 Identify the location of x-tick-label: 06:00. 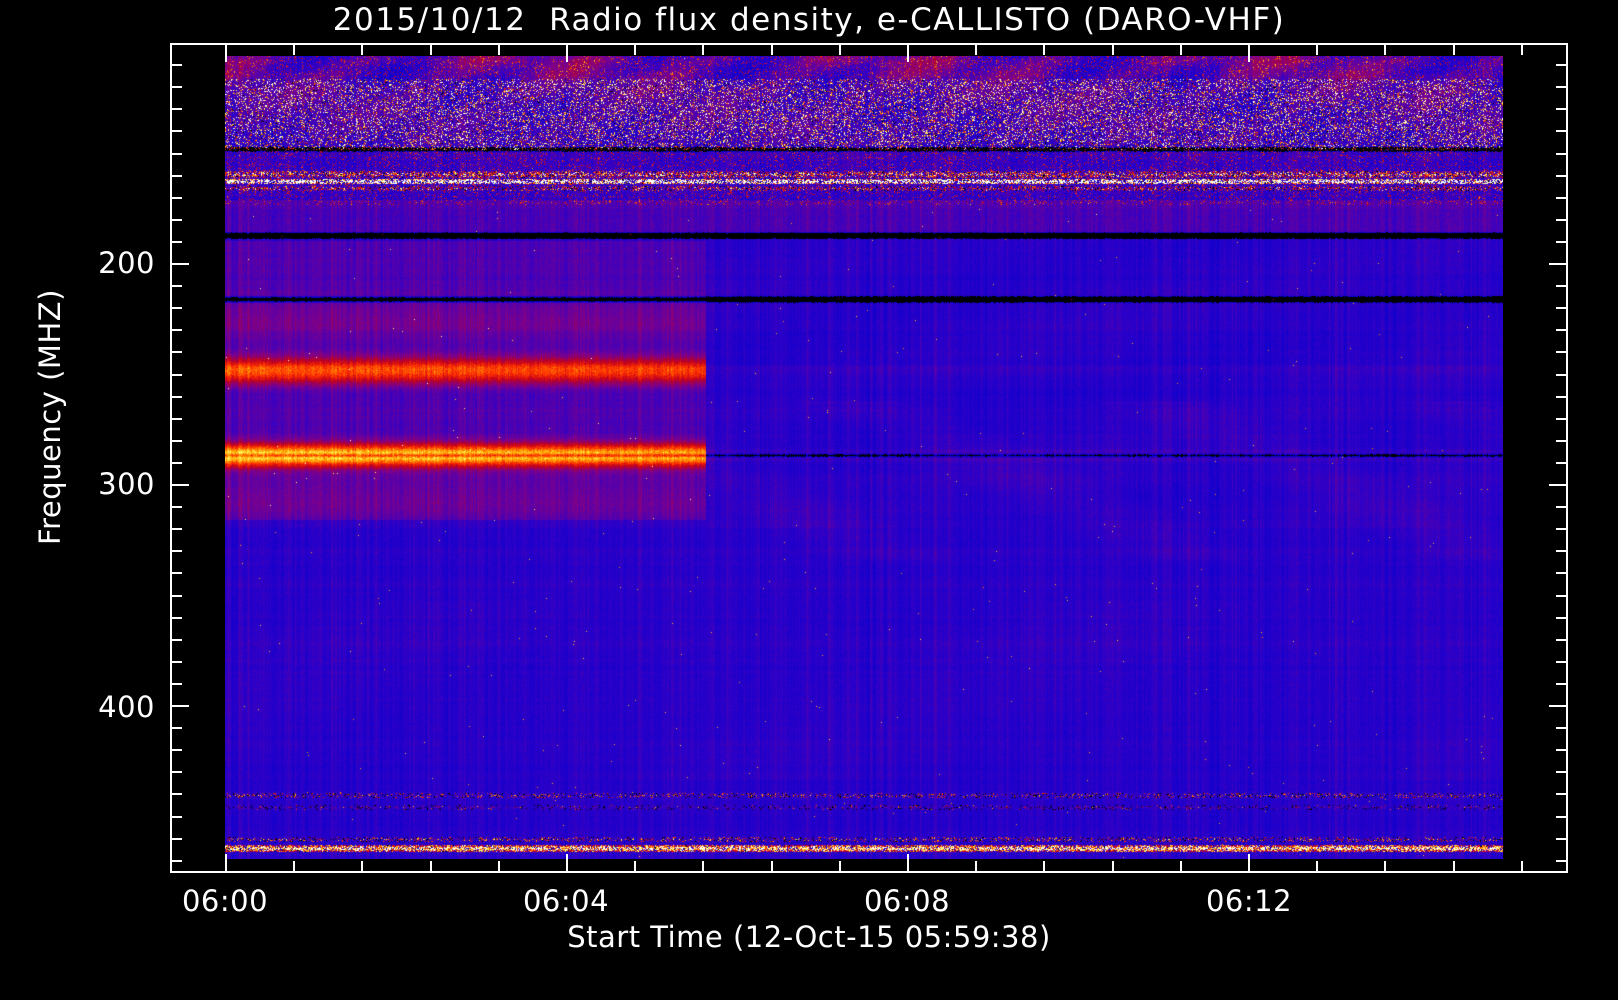
(225, 901).